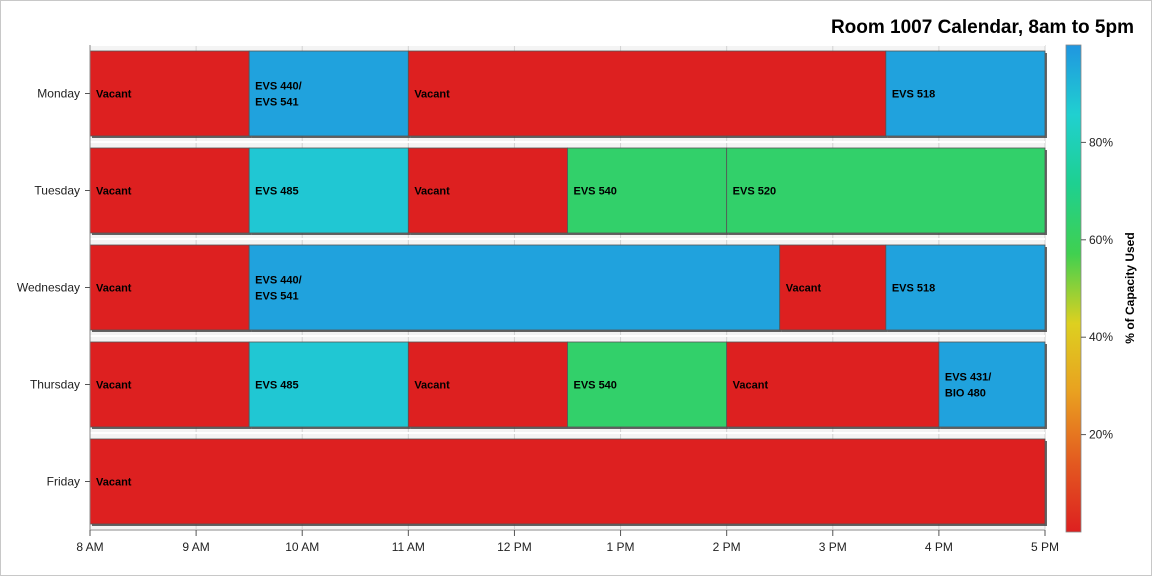 Image resolution: width=1152 pixels, height=576 pixels. I want to click on bar-thursday-3: EVS 540, so click(648, 385).